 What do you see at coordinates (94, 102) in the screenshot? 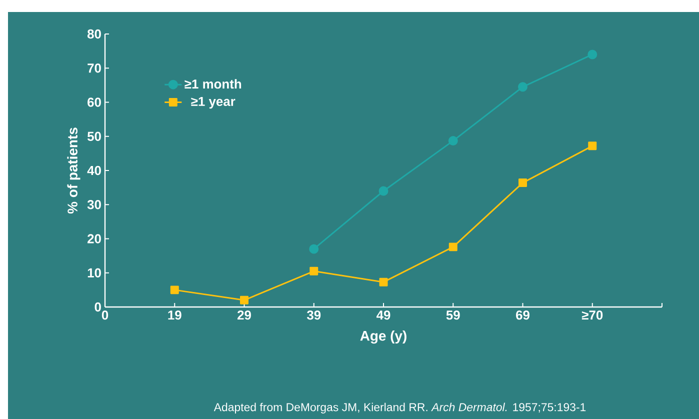
I see `y-tick-label: 60` at bounding box center [94, 102].